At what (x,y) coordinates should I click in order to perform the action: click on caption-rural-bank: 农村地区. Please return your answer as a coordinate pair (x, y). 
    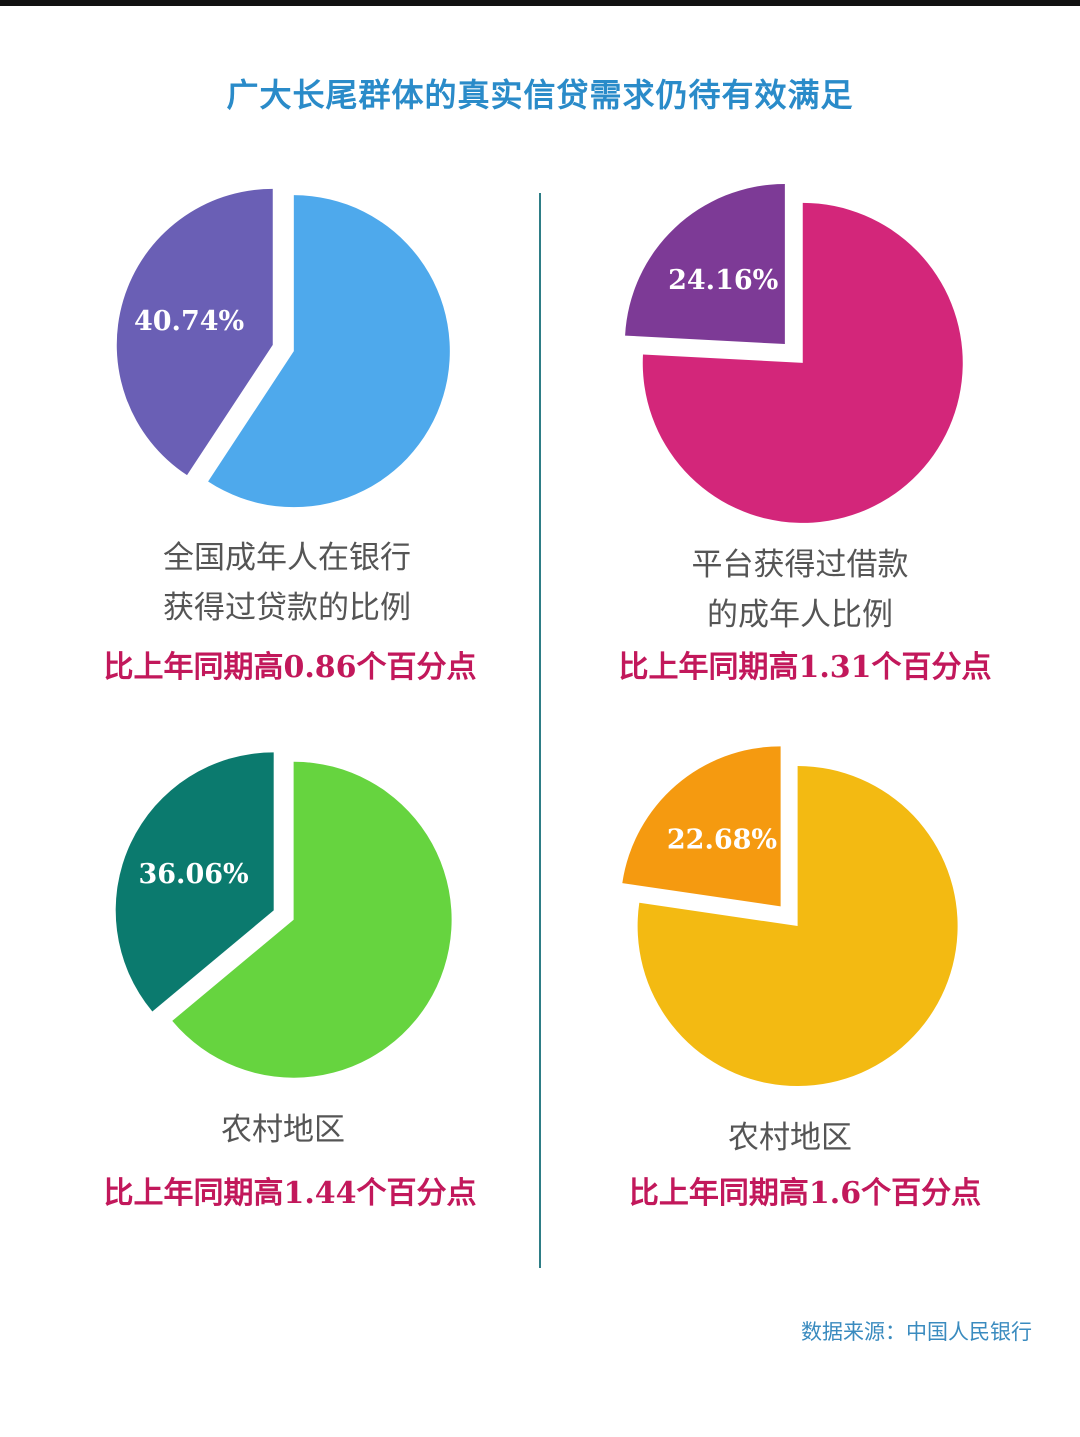
    Looking at the image, I should click on (283, 1130).